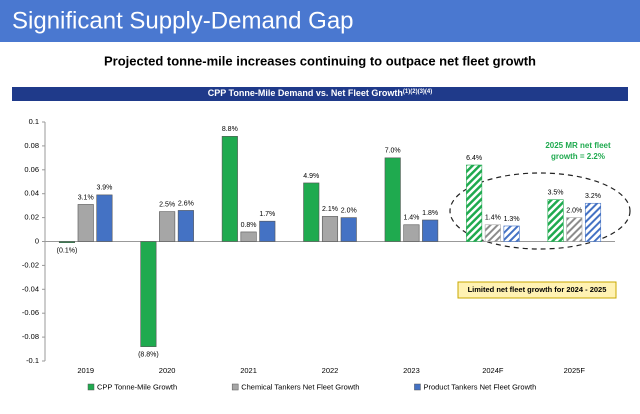 This screenshot has width=640, height=414. What do you see at coordinates (430, 213) in the screenshot?
I see `data-label: 1.8%` at bounding box center [430, 213].